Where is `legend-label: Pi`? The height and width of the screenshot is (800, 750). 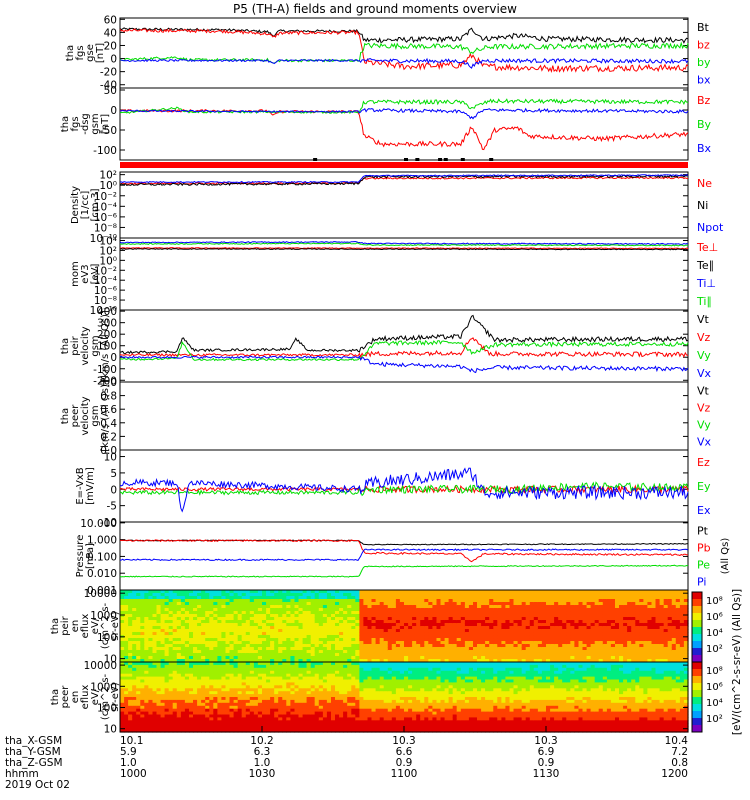 legend-label: Pi is located at coordinates (701, 582).